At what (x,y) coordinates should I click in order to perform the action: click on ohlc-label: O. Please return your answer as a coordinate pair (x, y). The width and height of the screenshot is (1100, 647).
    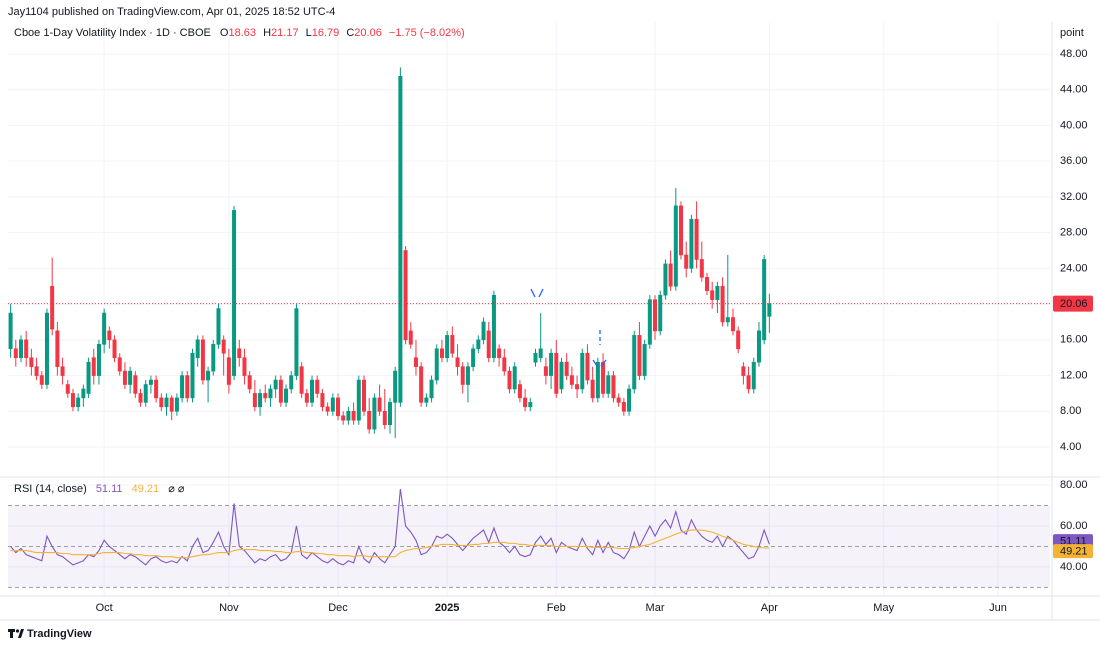
    Looking at the image, I should click on (224, 33).